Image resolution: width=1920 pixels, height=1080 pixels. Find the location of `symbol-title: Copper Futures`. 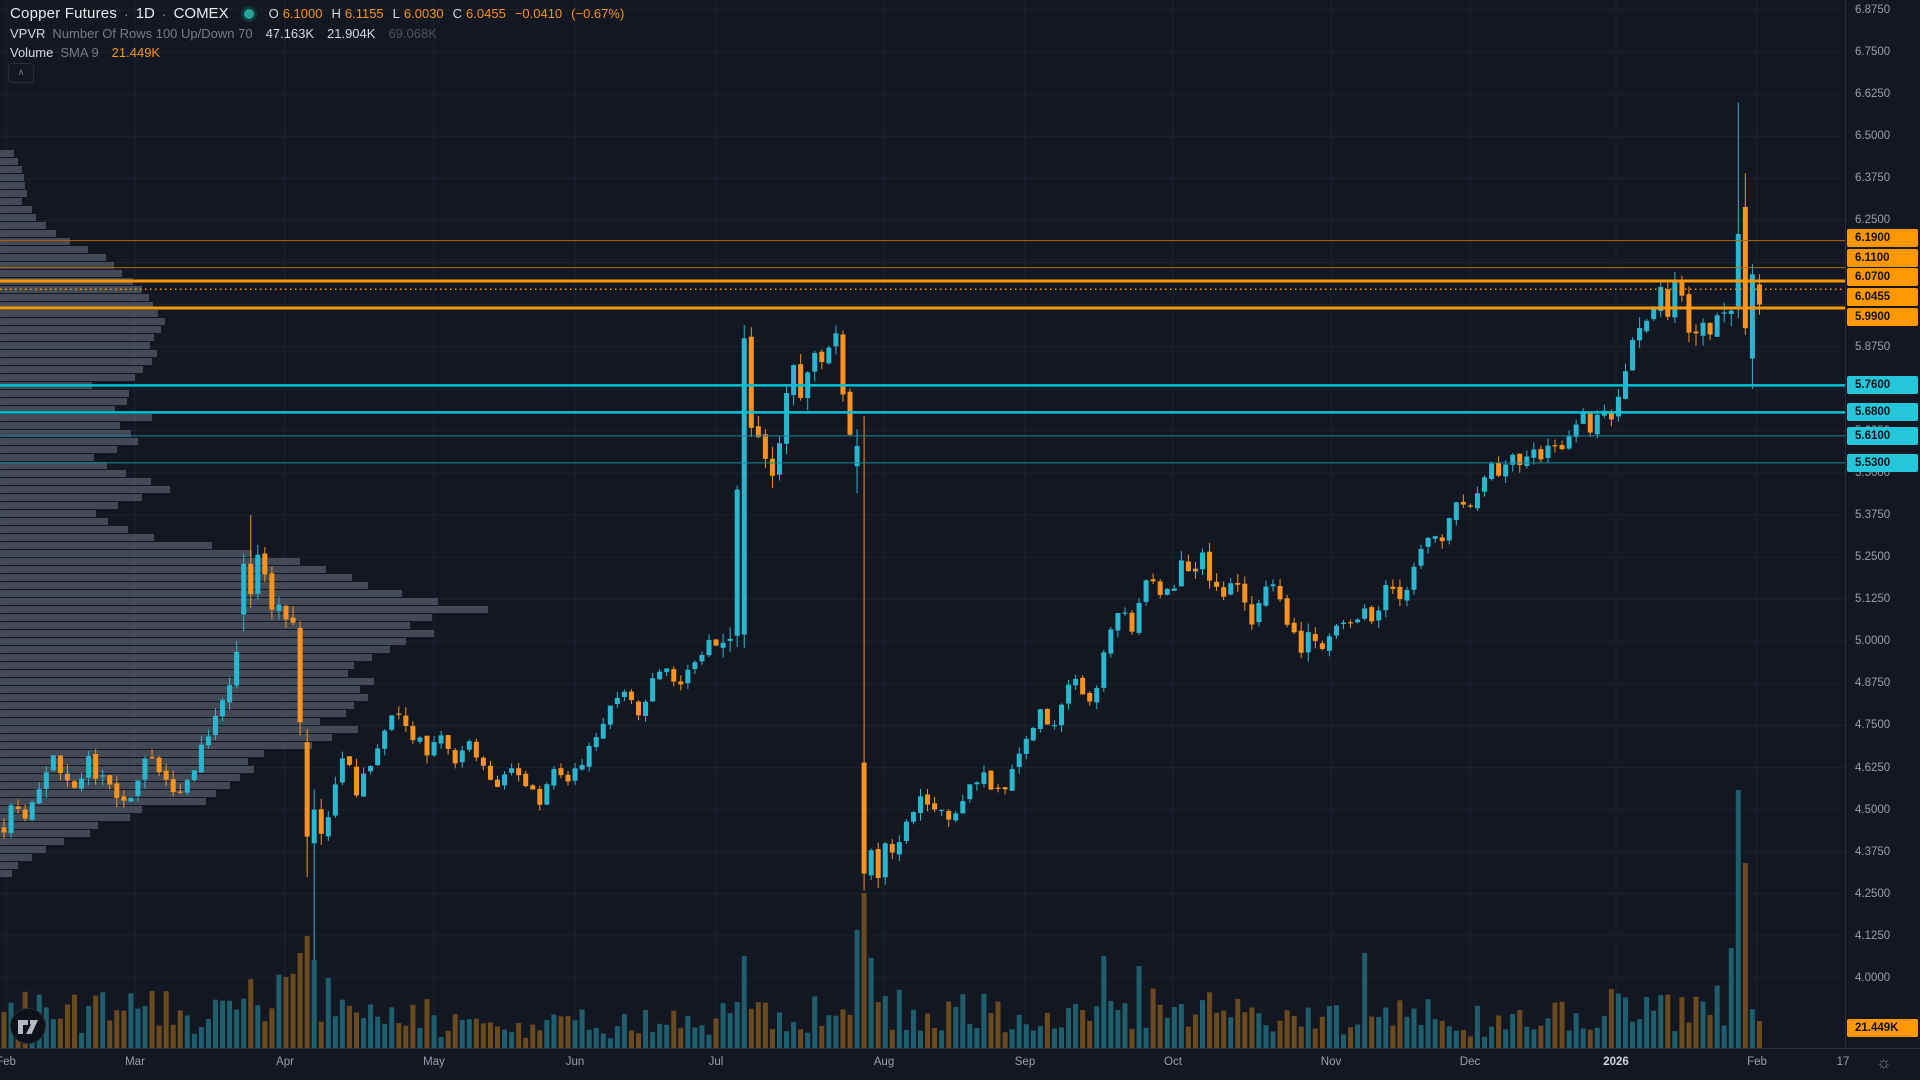

symbol-title: Copper Futures is located at coordinates (64, 13).